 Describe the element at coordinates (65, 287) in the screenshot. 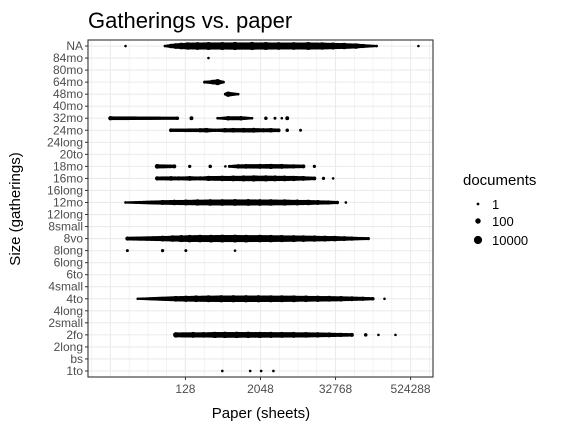

I see `y-tick-label: 4small` at that location.